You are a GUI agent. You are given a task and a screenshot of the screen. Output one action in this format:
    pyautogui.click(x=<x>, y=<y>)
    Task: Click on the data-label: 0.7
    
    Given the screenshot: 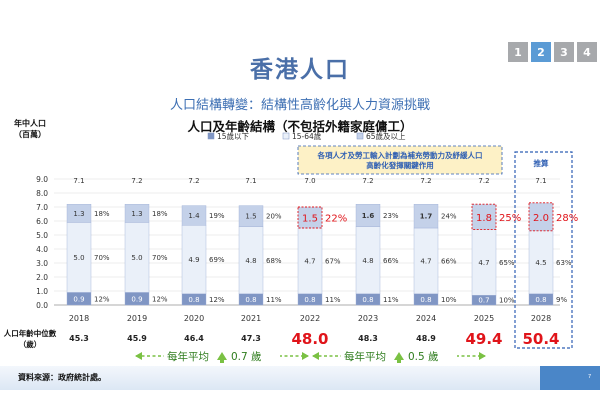 What is the action you would take?
    pyautogui.click(x=483, y=301)
    